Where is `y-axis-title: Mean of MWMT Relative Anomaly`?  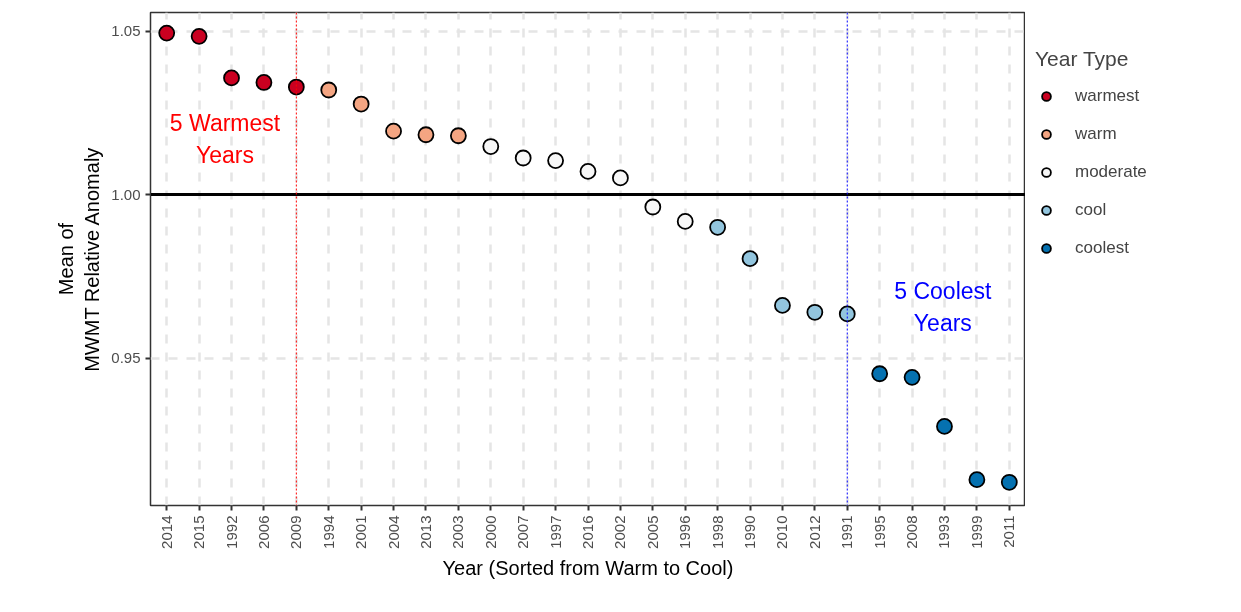
y-axis-title: Mean of MWMT Relative Anomaly is located at coordinates (79, 259).